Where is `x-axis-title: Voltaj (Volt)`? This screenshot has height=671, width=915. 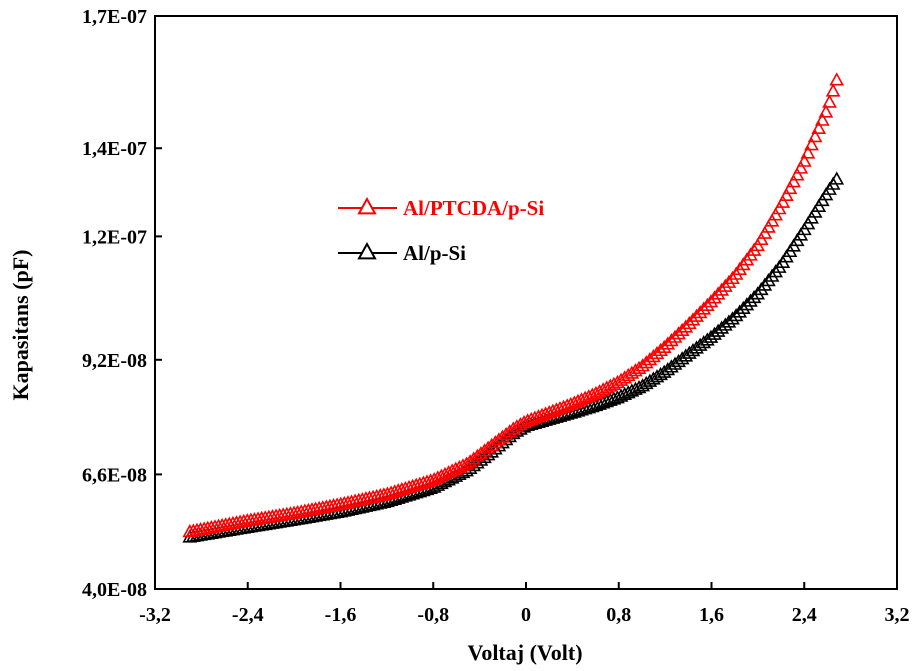 x-axis-title: Voltaj (Volt) is located at coordinates (524, 652).